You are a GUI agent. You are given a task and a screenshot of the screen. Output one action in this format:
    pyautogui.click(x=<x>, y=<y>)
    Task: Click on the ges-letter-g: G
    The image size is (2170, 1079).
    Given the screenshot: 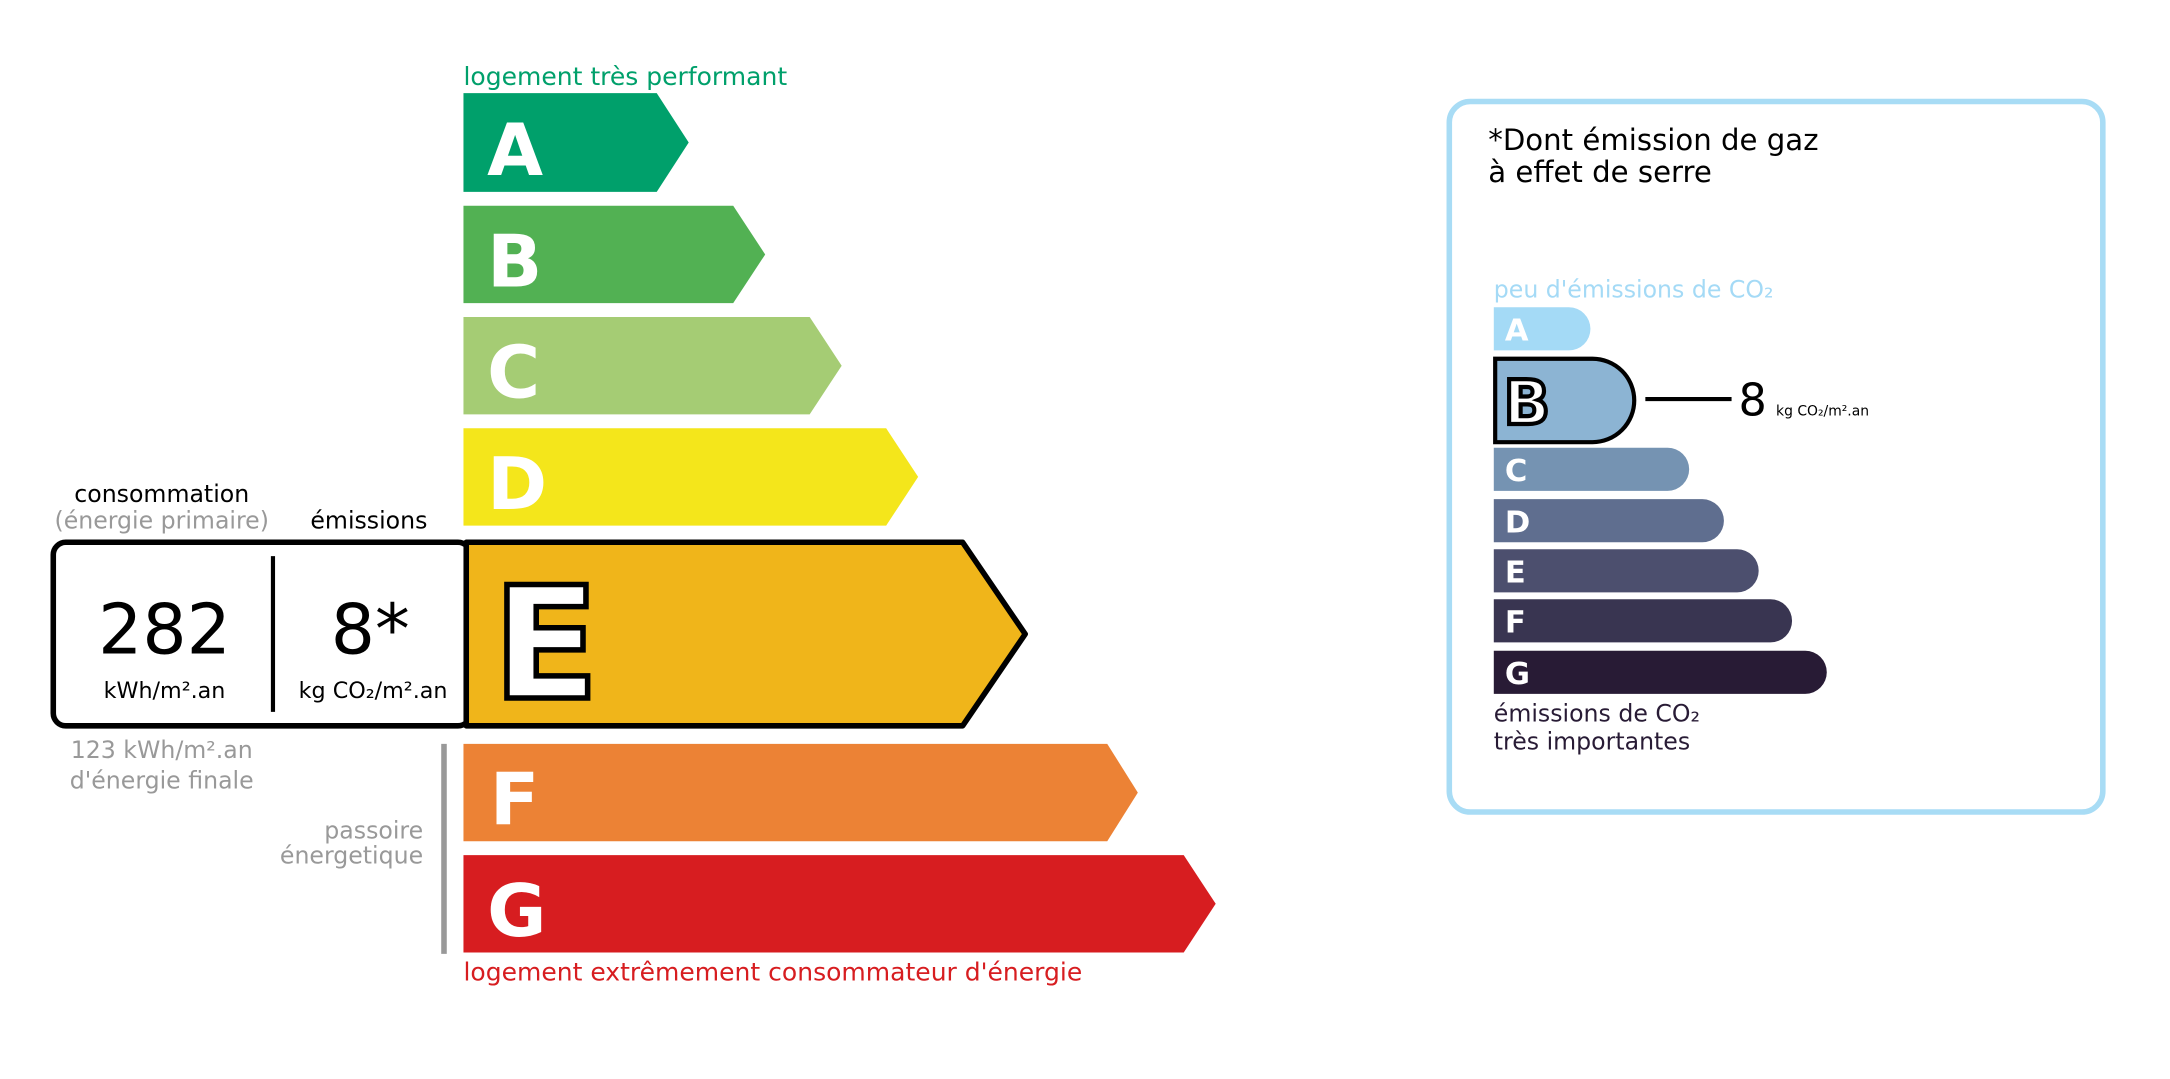 What is the action you would take?
    pyautogui.click(x=1517, y=674)
    